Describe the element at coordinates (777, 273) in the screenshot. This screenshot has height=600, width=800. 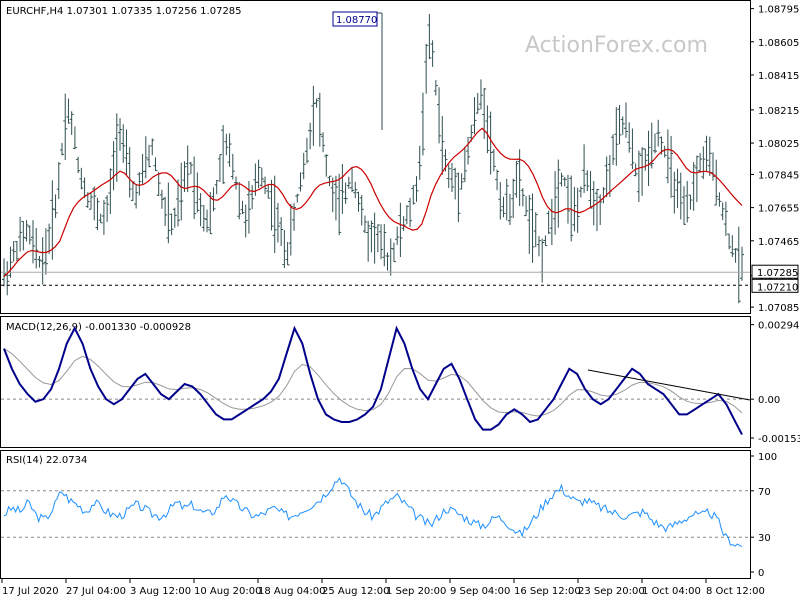
I see `last-price-tag: 1.07285` at that location.